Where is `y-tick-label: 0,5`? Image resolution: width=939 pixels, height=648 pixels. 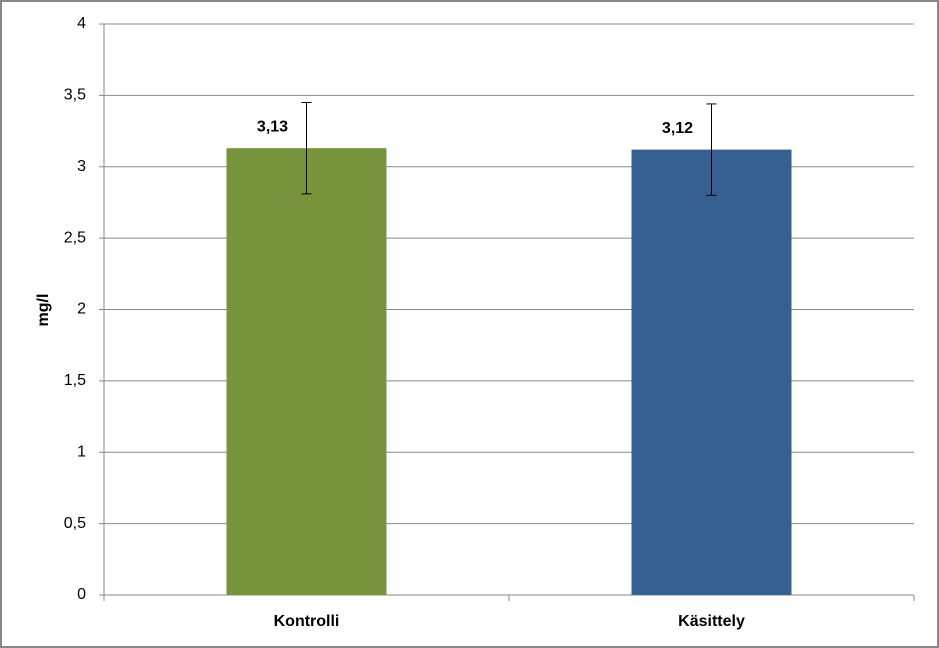 y-tick-label: 0,5 is located at coordinates (75, 523).